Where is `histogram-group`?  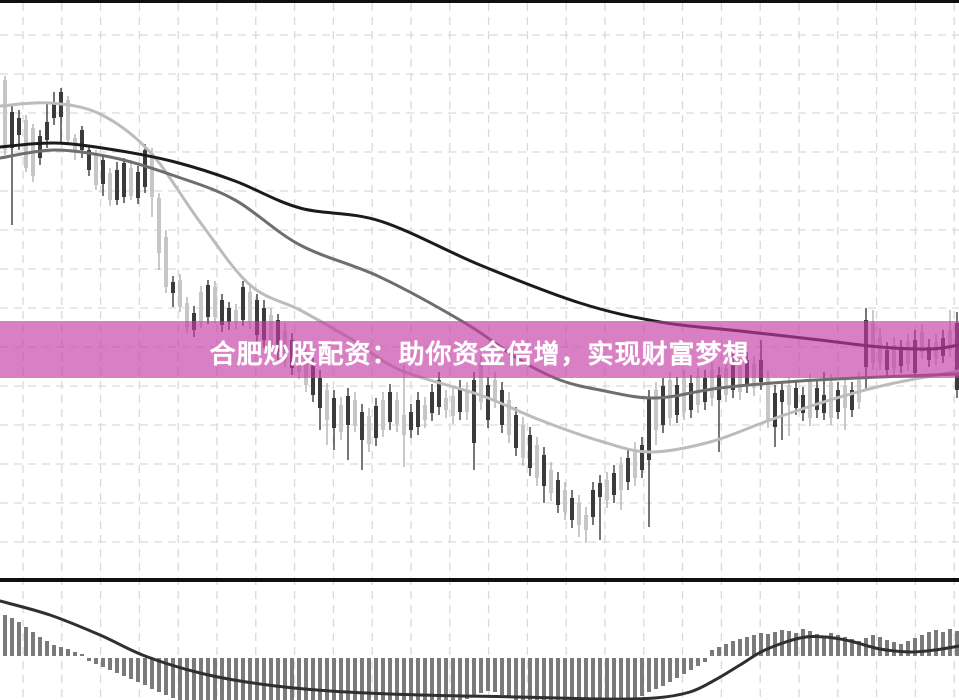
histogram-group is located at coordinates (481, 657).